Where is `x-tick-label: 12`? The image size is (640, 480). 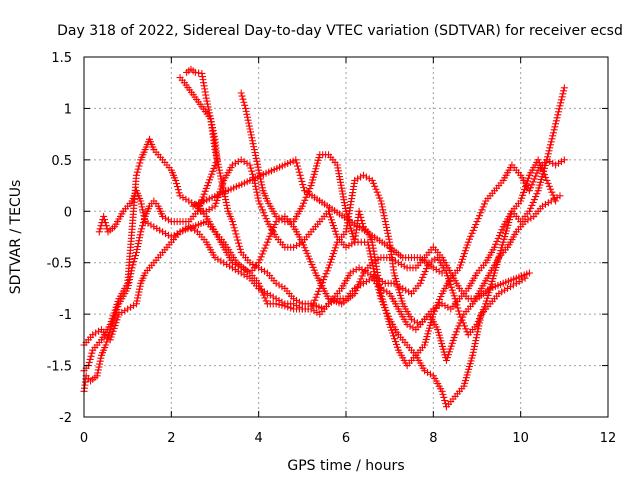 x-tick-label: 12 is located at coordinates (608, 438).